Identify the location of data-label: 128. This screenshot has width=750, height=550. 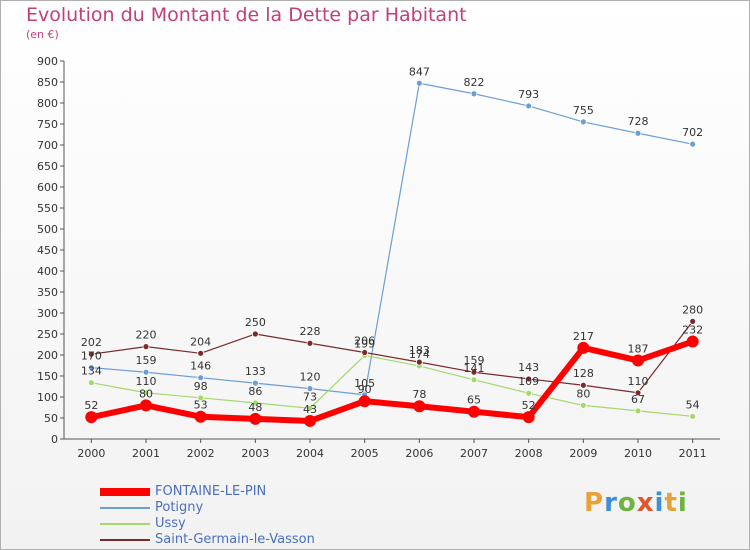
(583, 373).